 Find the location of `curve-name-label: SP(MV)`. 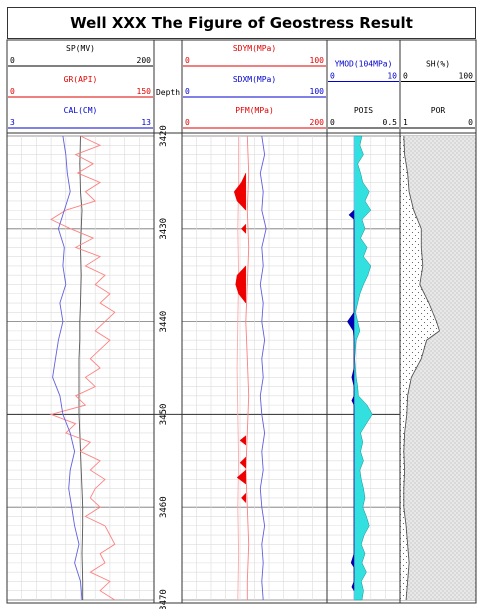

curve-name-label: SP(MV) is located at coordinates (80, 48).